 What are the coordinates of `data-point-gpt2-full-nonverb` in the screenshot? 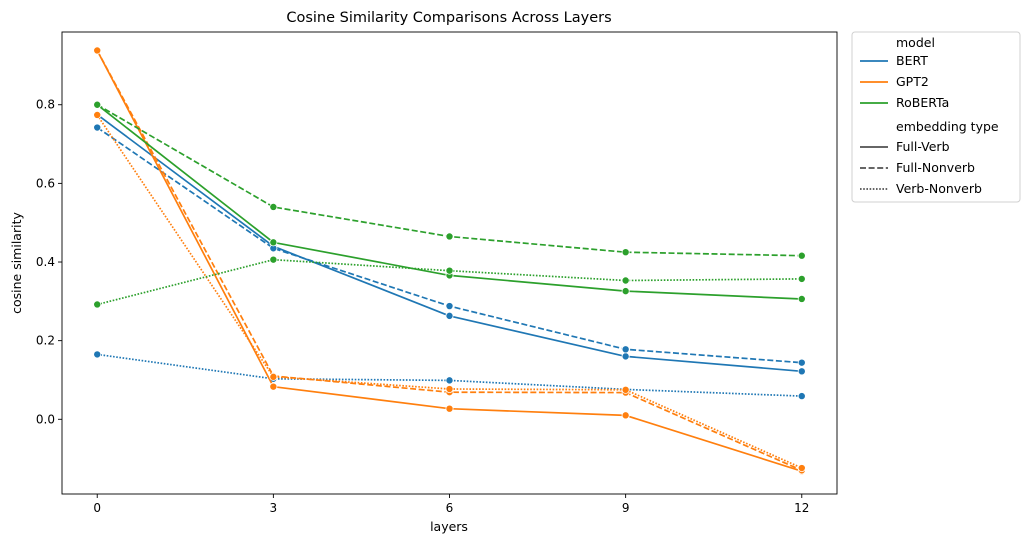 It's located at (97, 50).